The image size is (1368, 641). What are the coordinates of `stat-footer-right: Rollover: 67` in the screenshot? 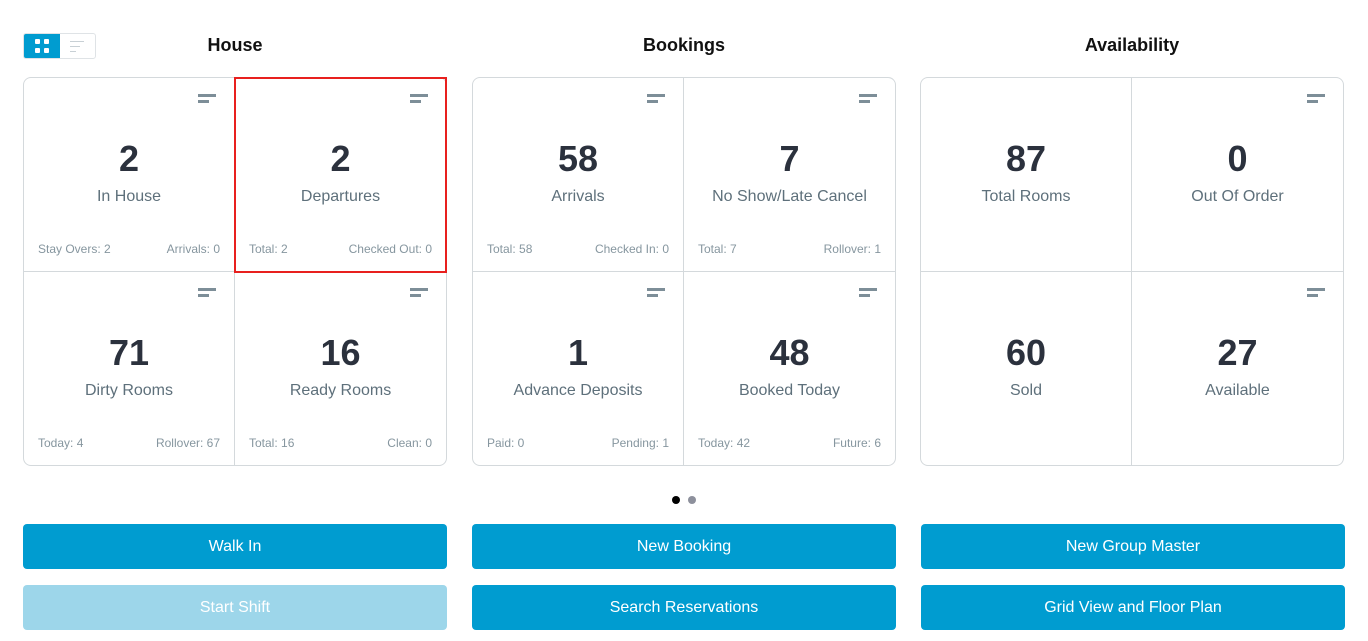 It's located at (187, 442).